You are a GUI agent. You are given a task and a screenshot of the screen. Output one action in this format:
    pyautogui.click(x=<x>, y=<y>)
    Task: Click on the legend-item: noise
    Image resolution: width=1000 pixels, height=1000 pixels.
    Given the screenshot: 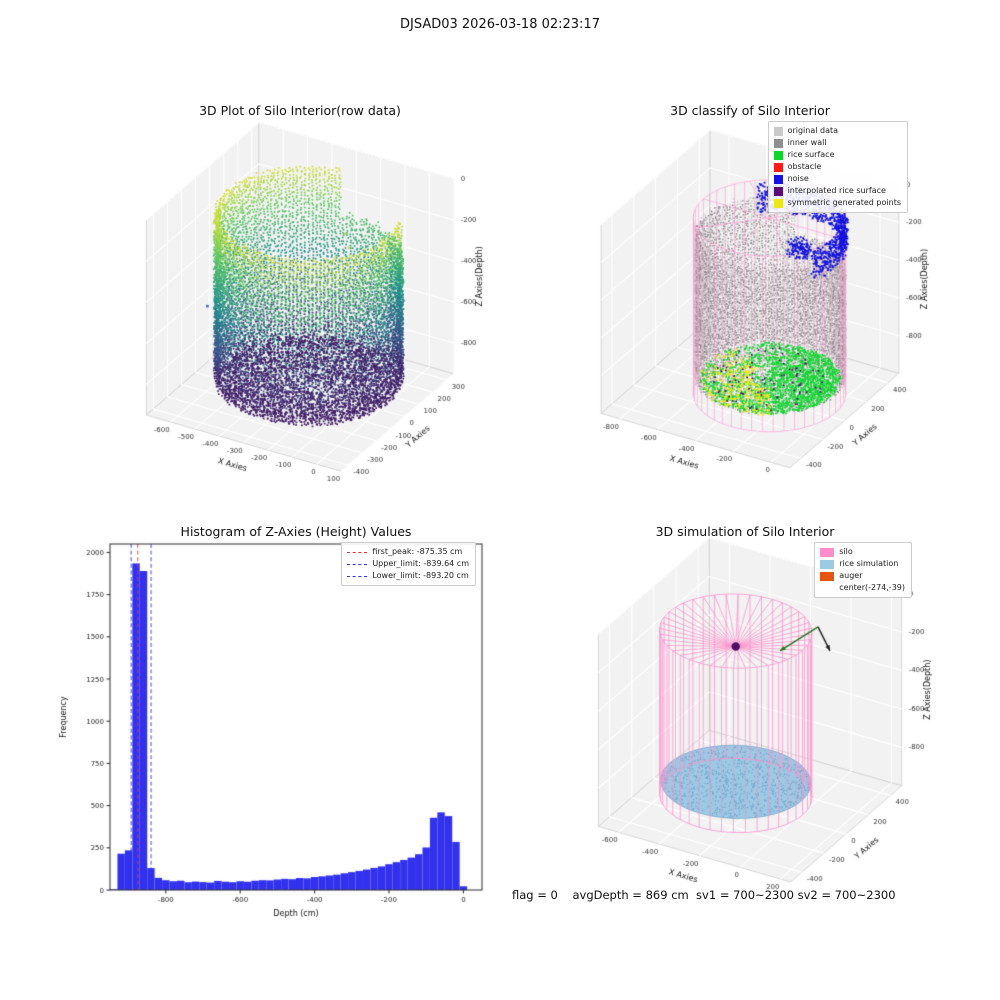 What is the action you would take?
    pyautogui.click(x=837, y=179)
    